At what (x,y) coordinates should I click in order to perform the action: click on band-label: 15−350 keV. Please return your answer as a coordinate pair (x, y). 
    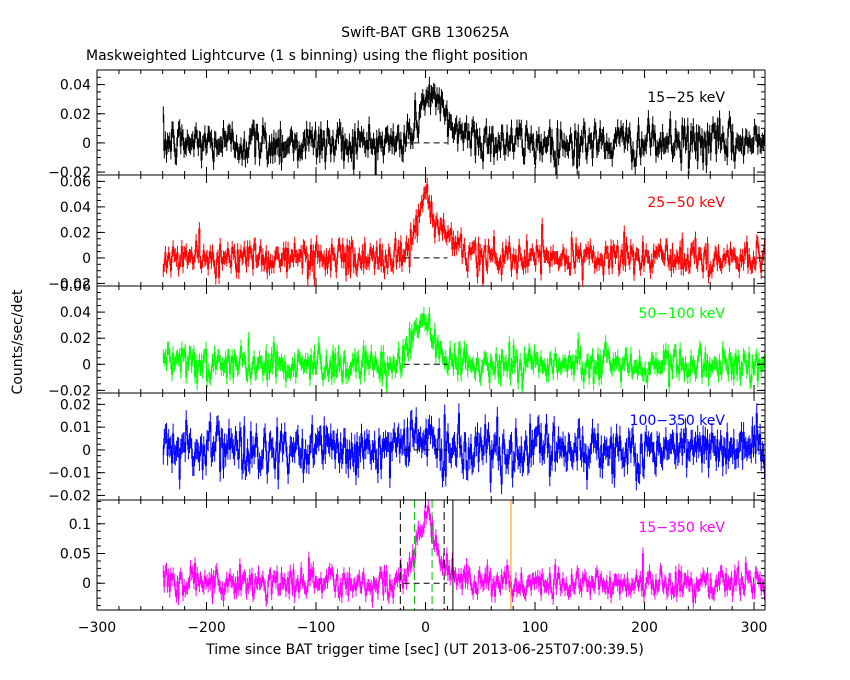
    Looking at the image, I should click on (681, 528).